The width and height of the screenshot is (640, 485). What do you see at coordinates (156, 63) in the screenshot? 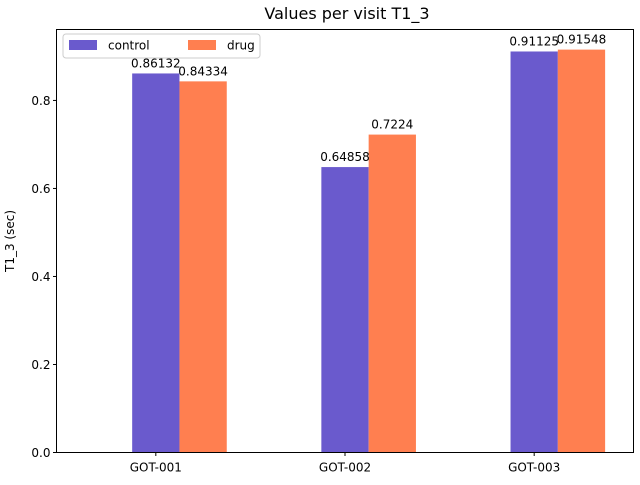
I see `data-label-control-got-001: 0.86132` at bounding box center [156, 63].